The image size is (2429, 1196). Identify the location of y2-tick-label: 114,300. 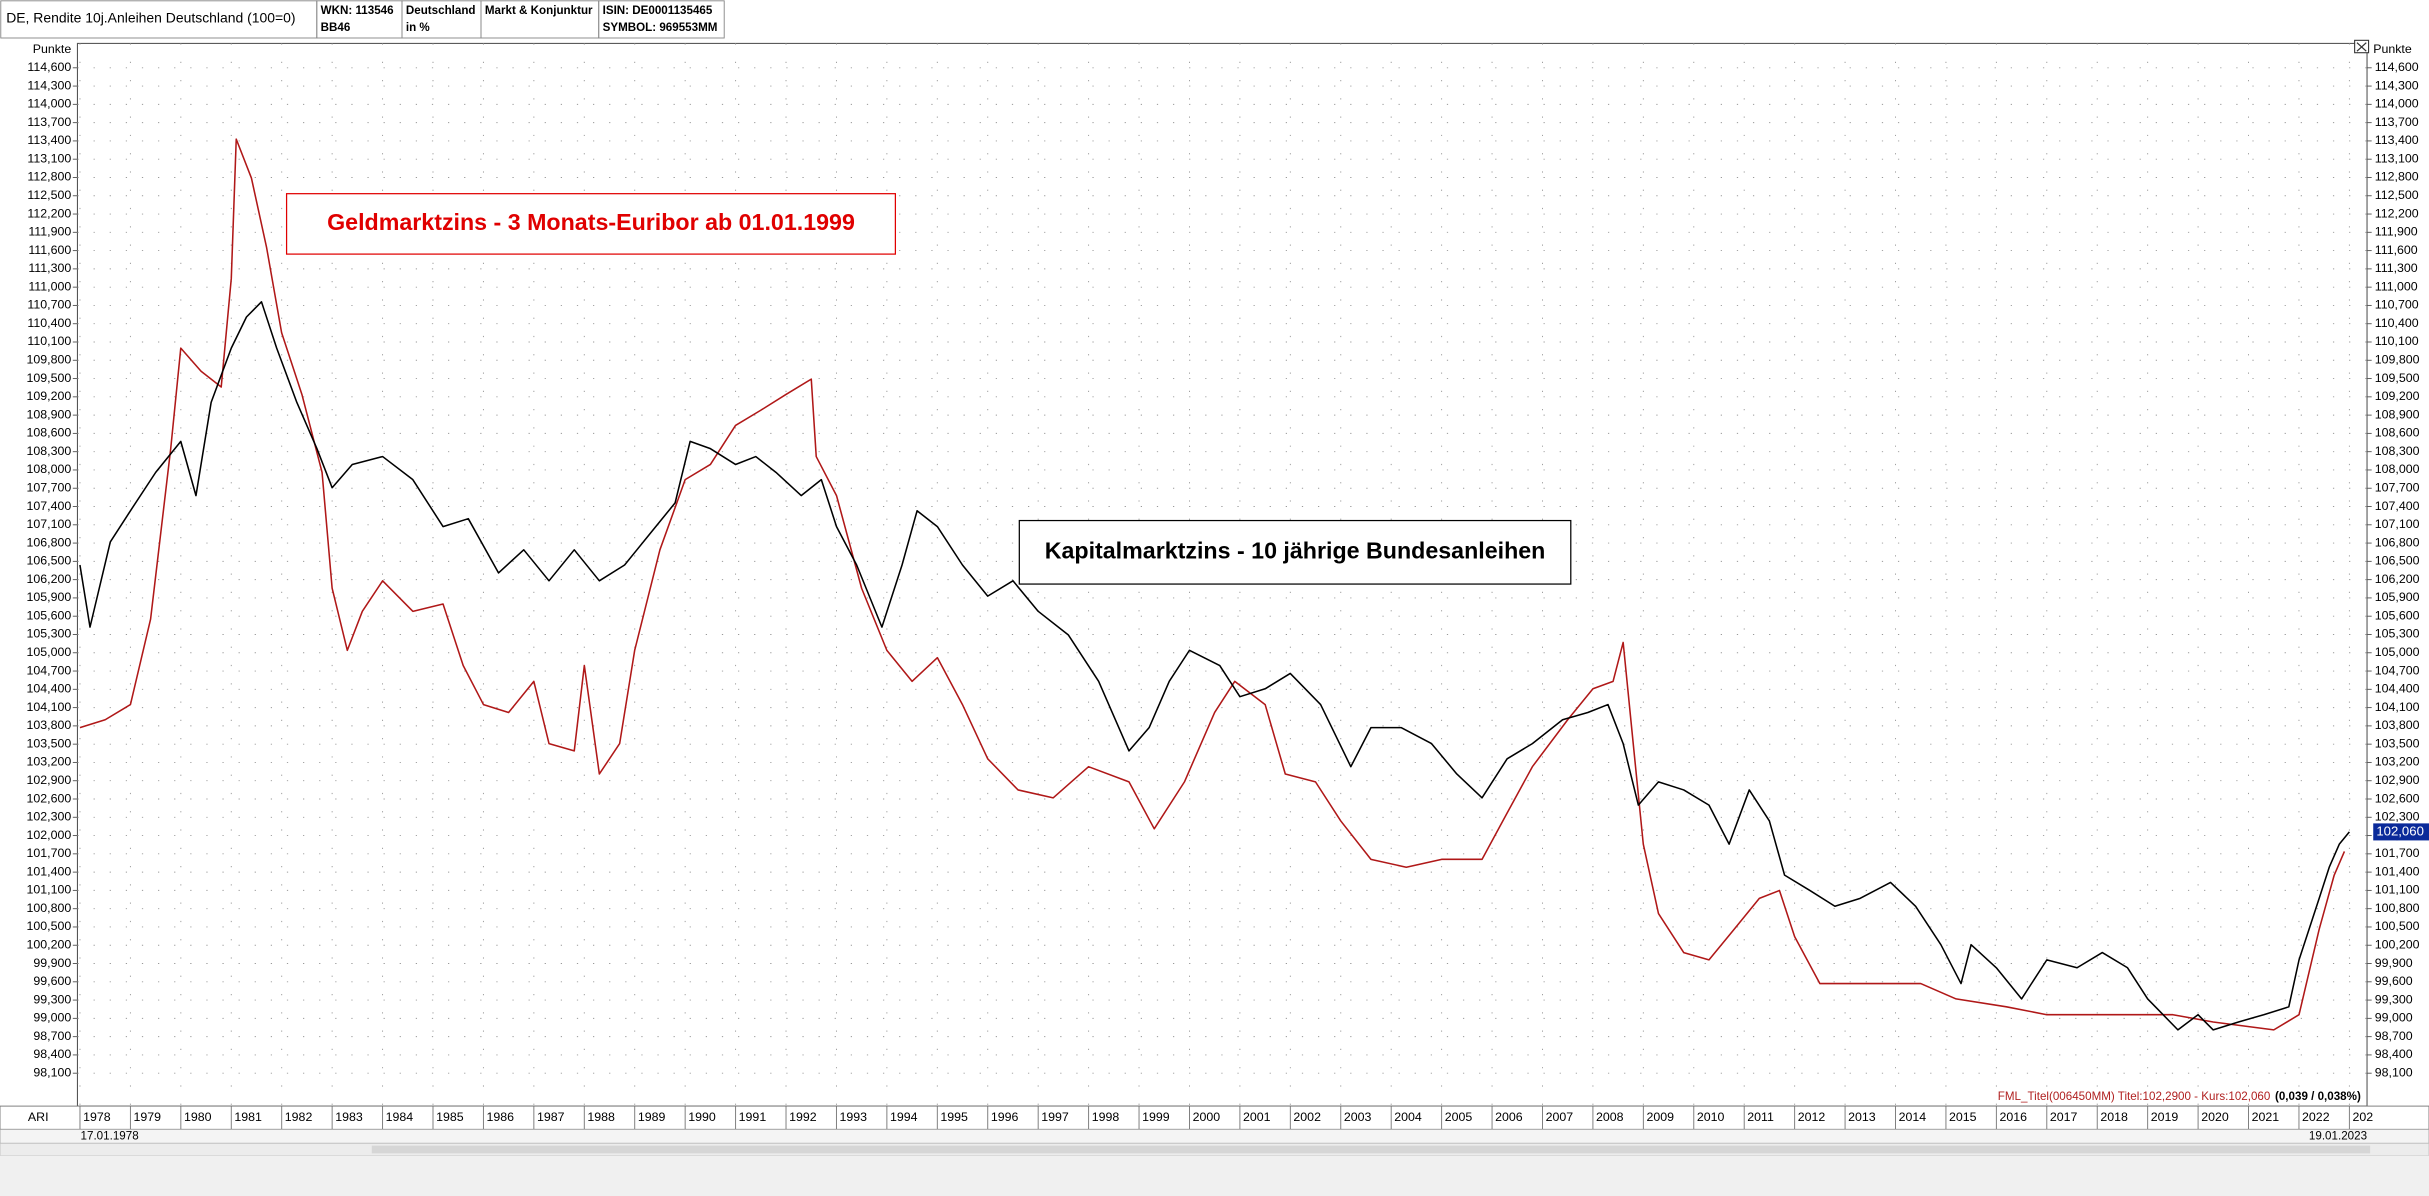
(2397, 85).